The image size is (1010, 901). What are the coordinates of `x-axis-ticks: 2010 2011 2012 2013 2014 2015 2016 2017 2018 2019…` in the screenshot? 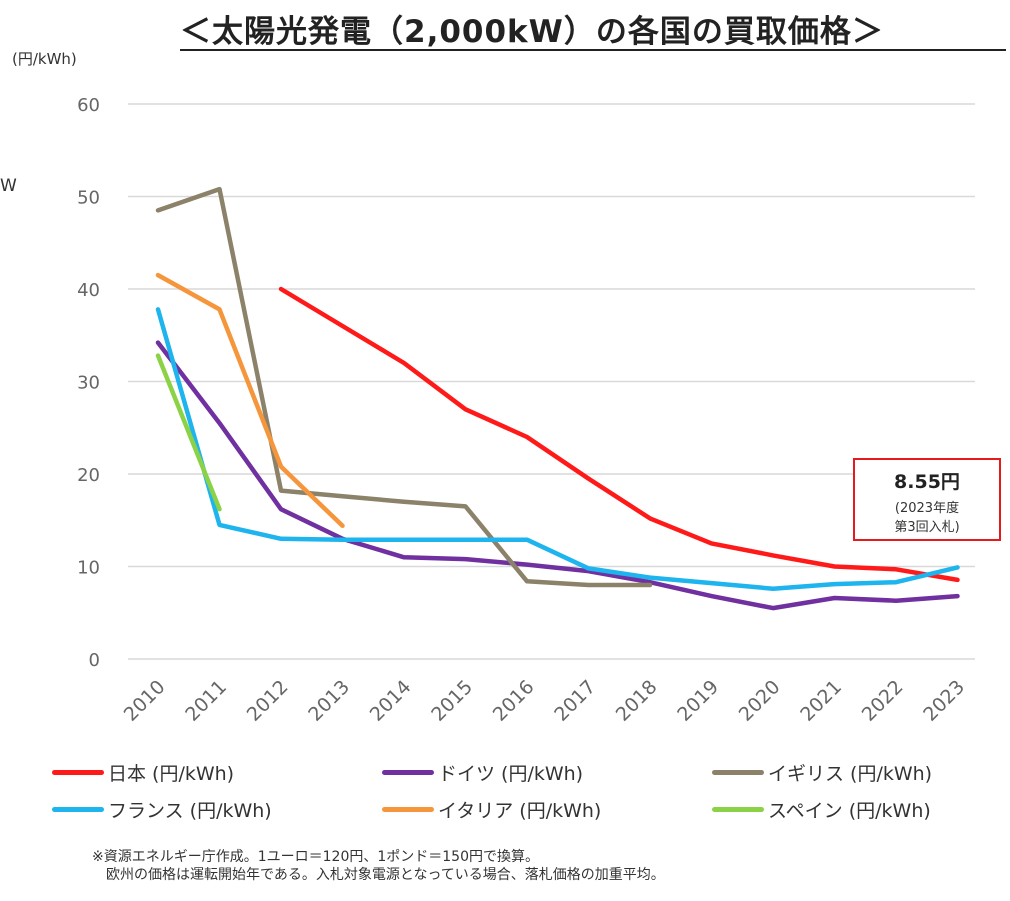 It's located at (544, 701).